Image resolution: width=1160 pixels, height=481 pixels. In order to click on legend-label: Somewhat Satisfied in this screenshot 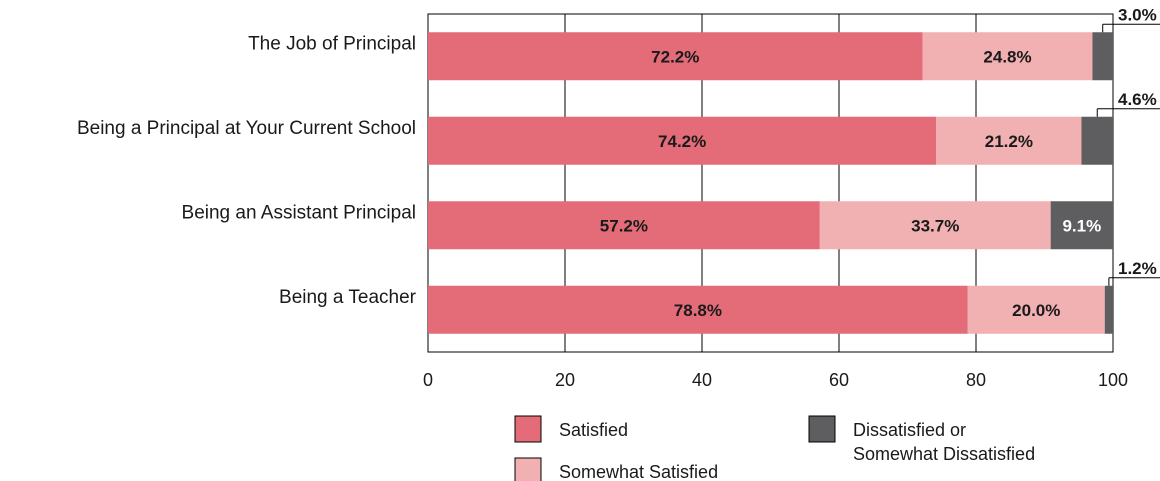, I will do `click(638, 471)`.